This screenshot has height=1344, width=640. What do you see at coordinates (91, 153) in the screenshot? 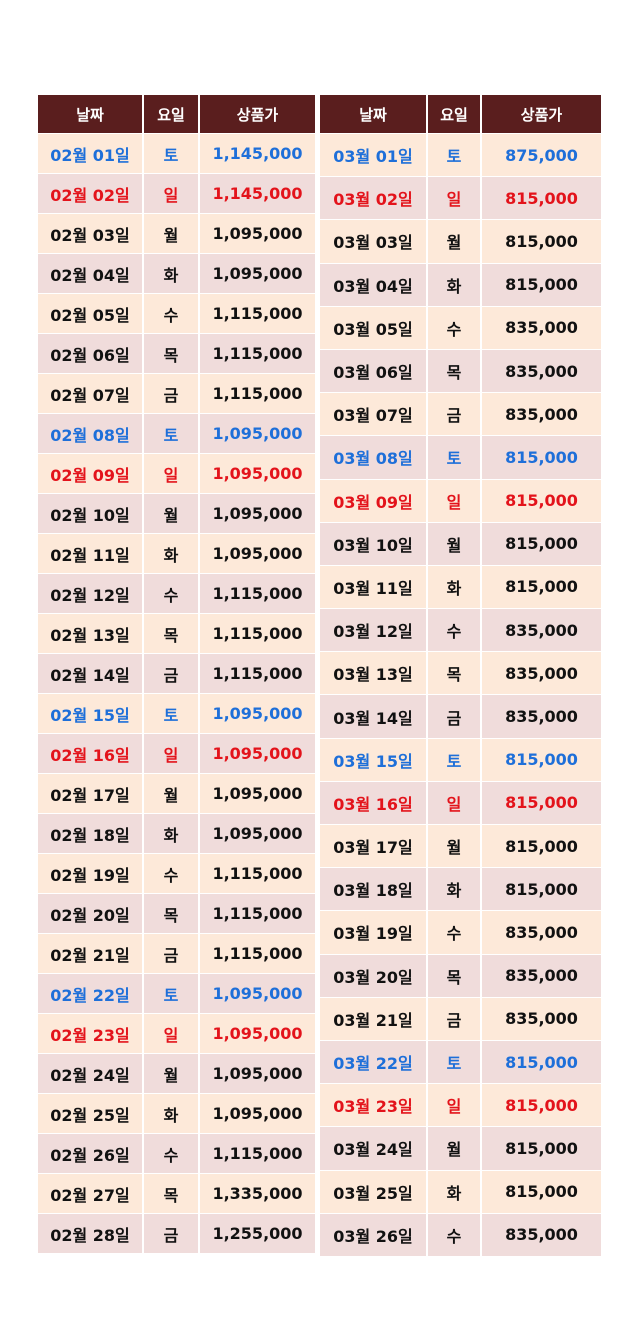
I see `date-cell: 02월 01일` at bounding box center [91, 153].